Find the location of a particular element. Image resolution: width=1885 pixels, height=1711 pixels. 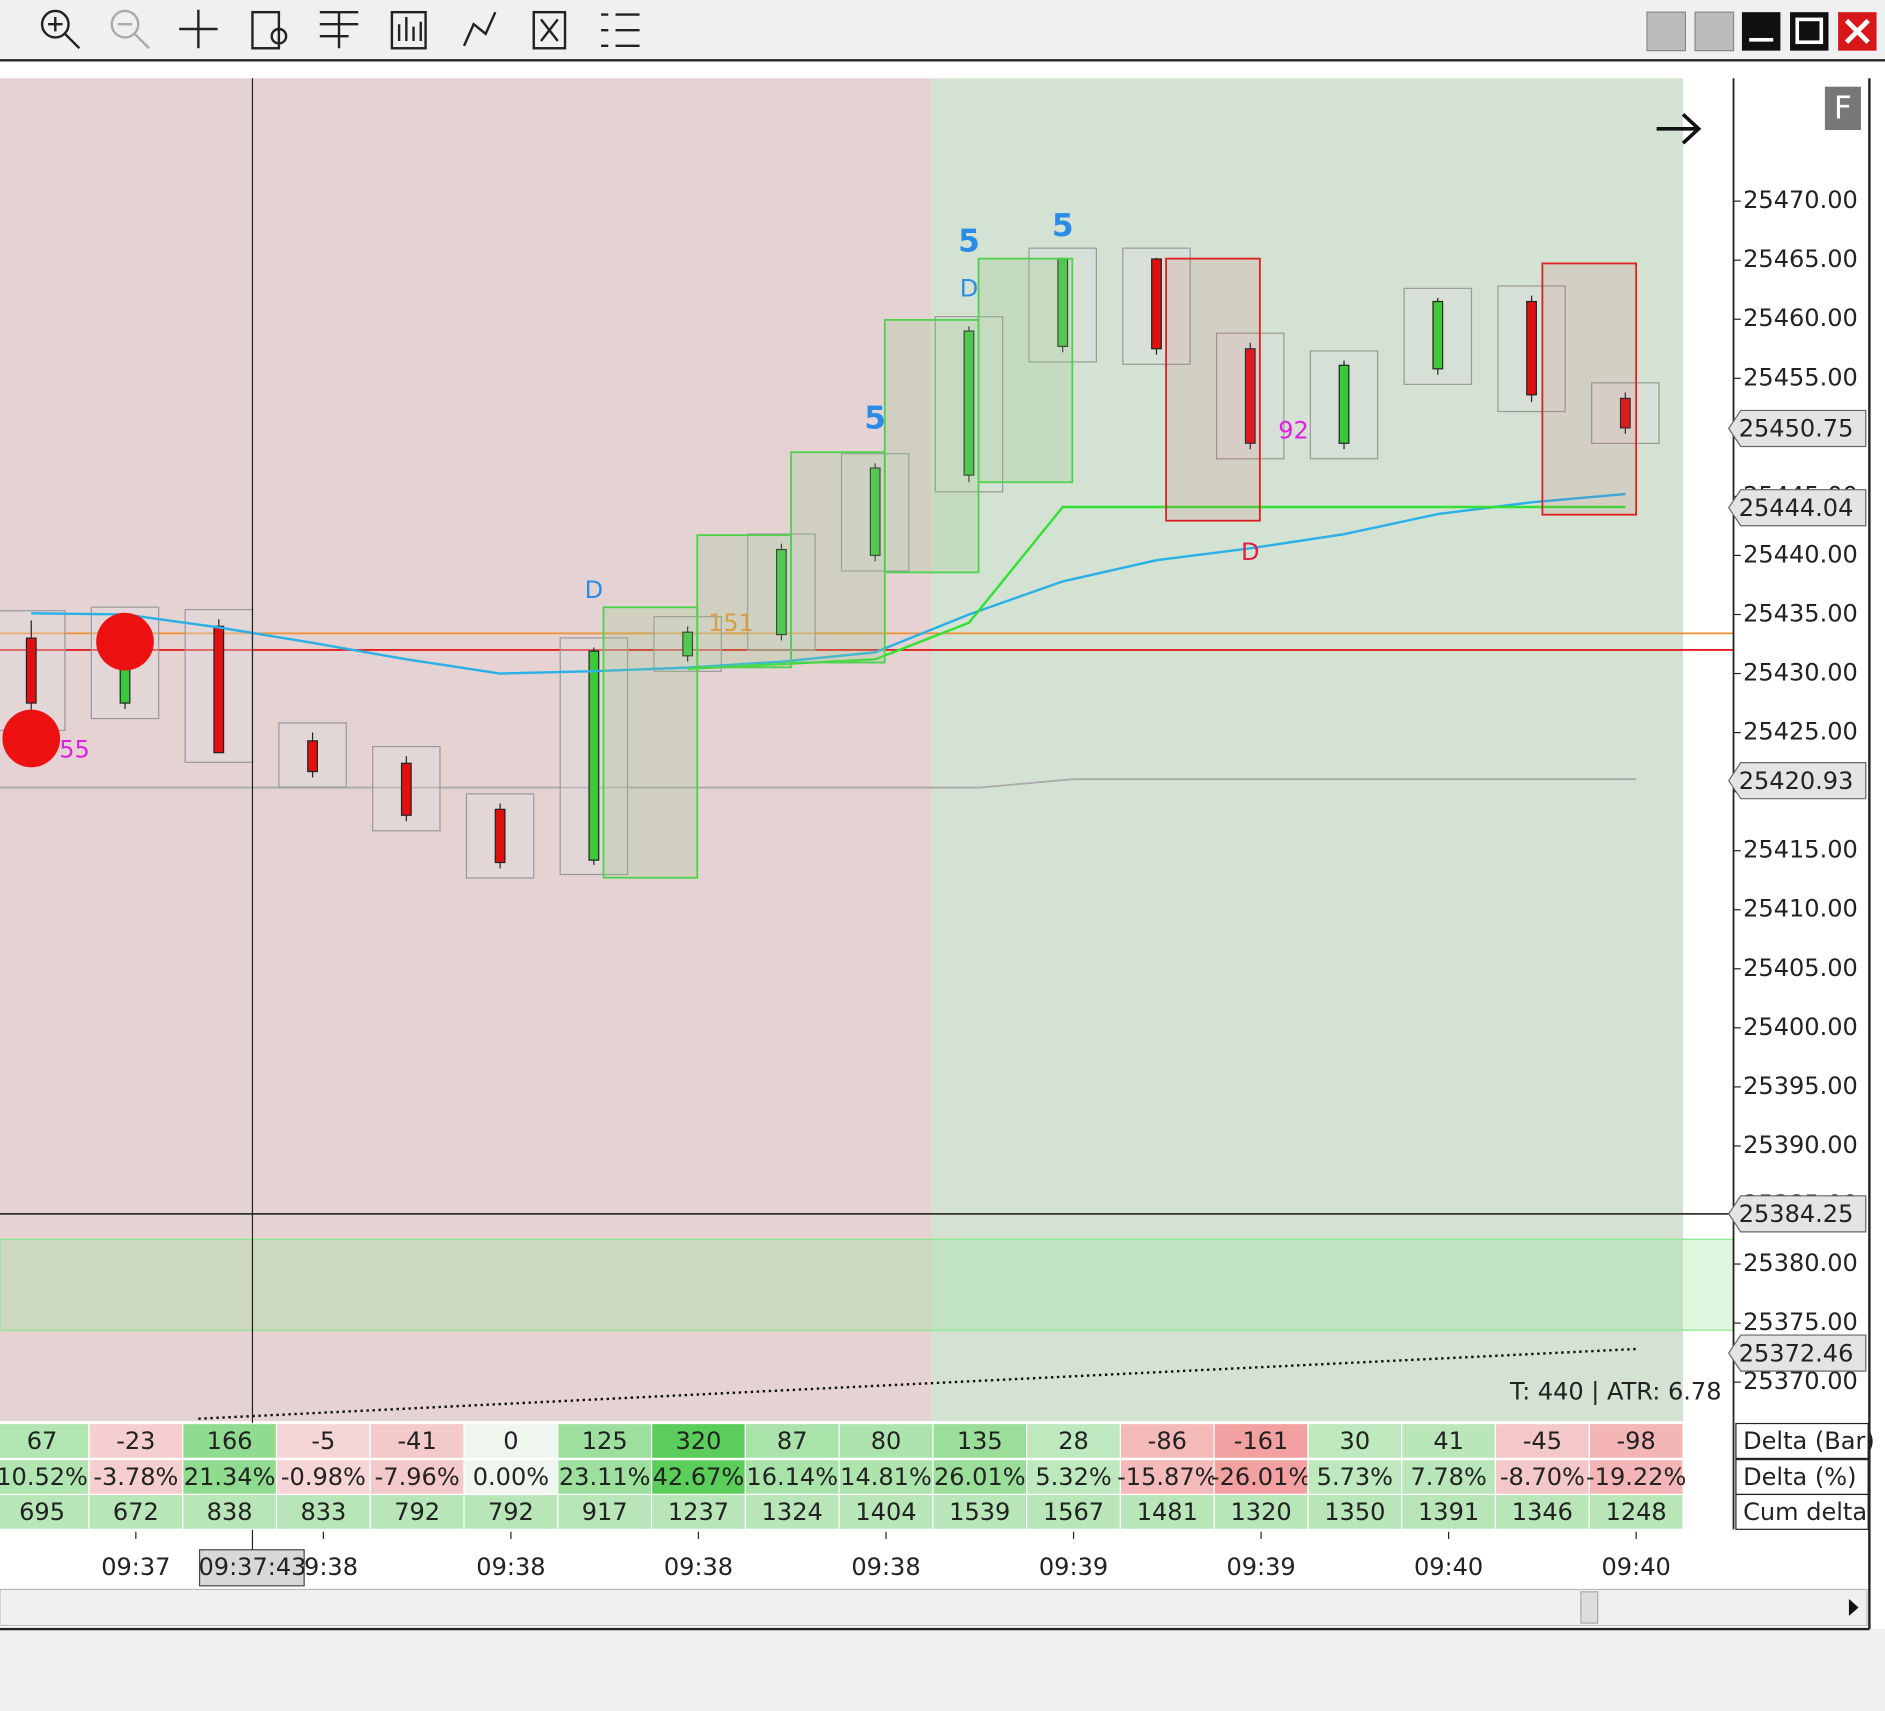

delta-cell-text: 917 is located at coordinates (605, 1512).